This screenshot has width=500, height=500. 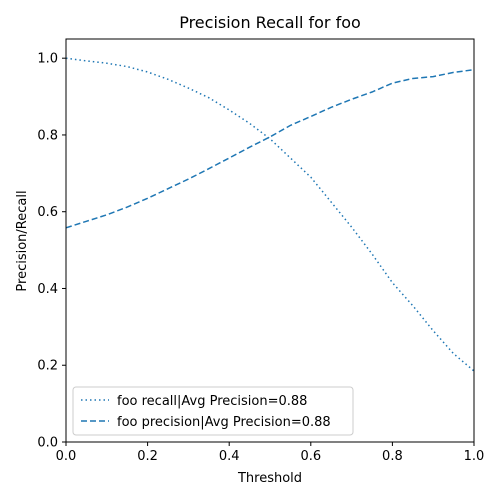 I want to click on x-tick-label: 0.4, so click(x=229, y=456).